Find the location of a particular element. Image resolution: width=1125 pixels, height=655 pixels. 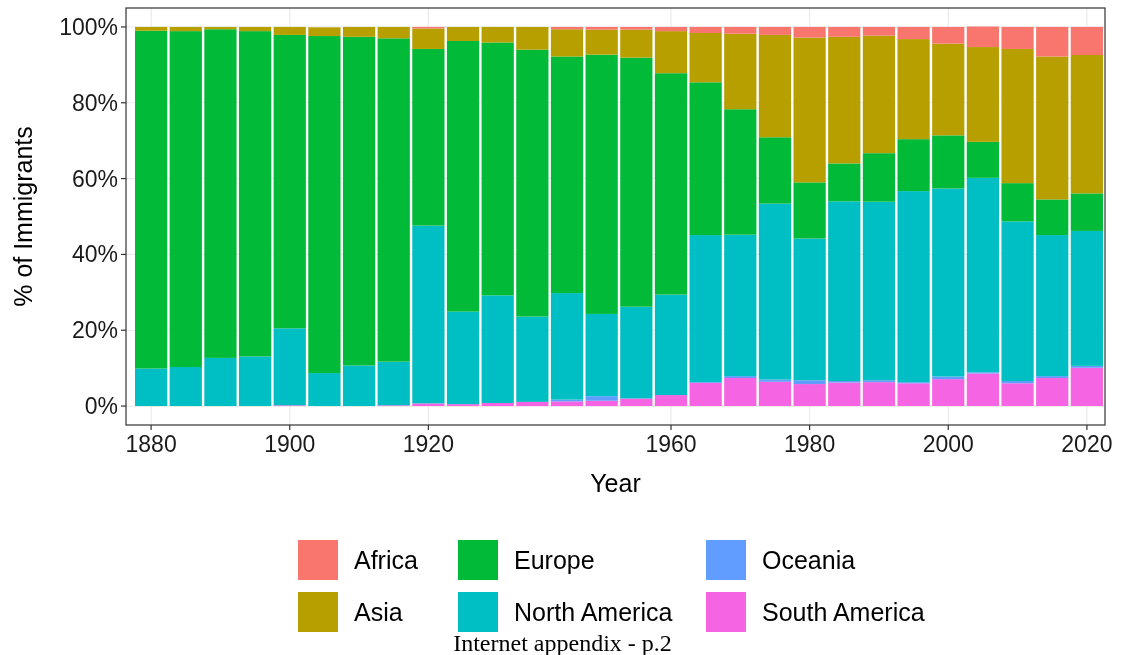

y-tick-label: 80% is located at coordinates (94, 102).